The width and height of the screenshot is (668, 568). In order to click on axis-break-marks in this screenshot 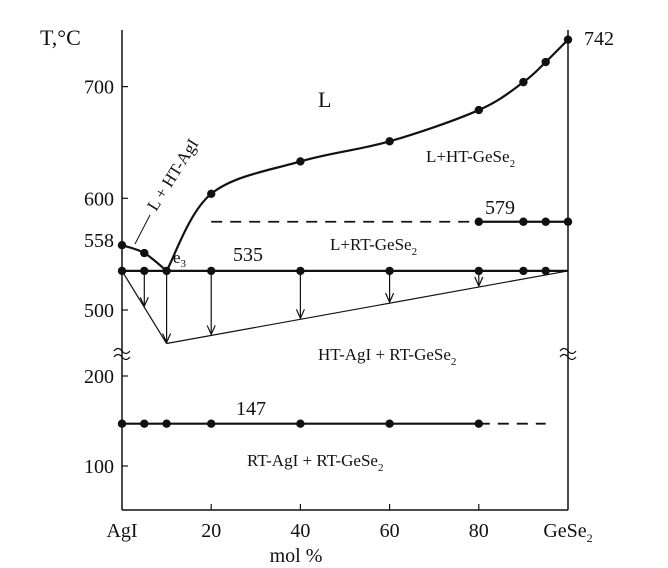, I will do `click(345, 354)`.